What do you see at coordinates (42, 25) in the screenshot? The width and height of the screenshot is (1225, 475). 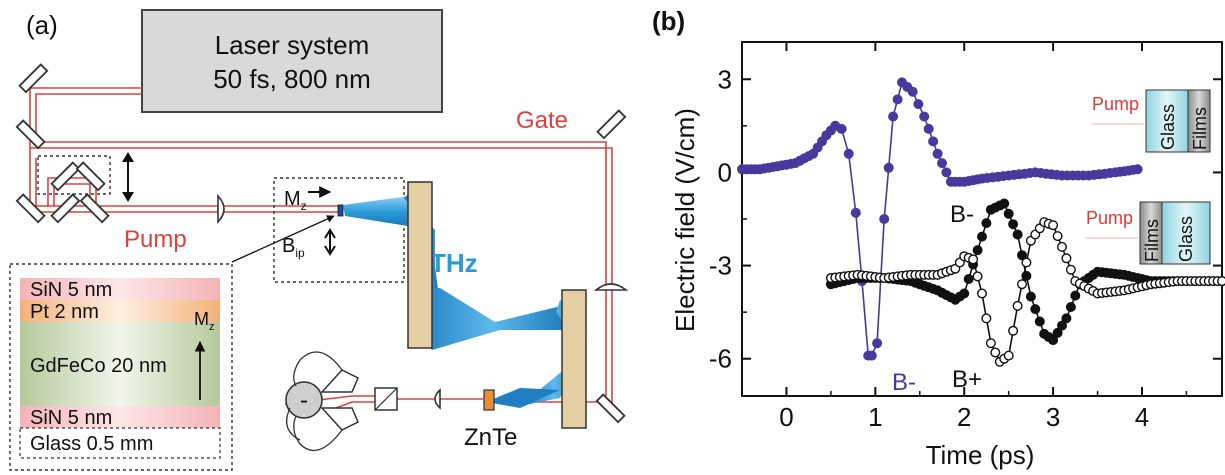 I see `panel-a-label: (a)` at bounding box center [42, 25].